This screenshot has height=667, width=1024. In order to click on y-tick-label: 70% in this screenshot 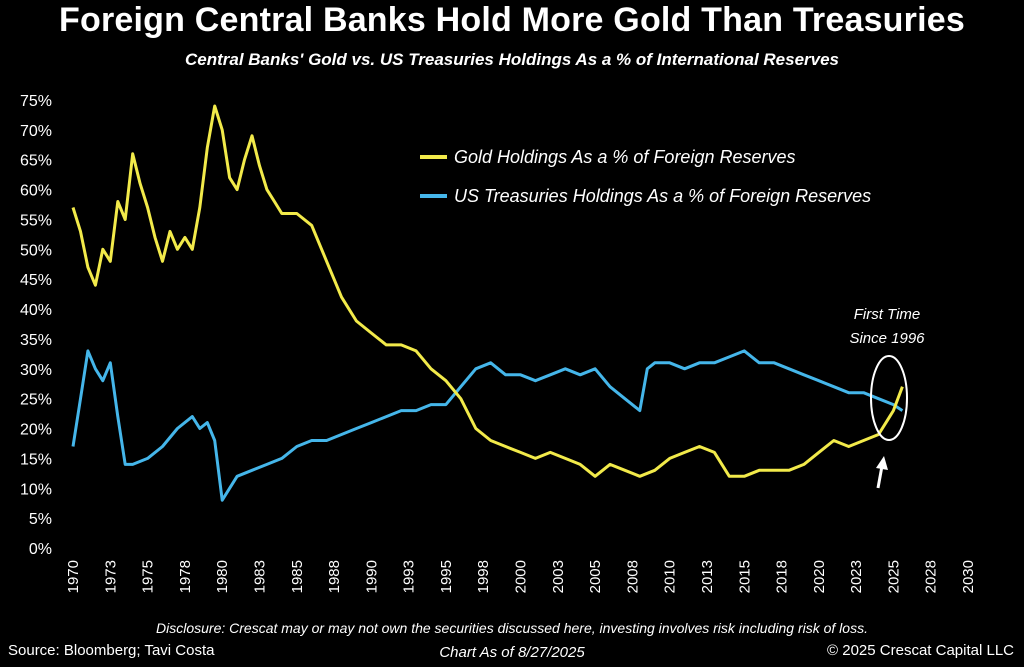, I will do `click(36, 131)`.